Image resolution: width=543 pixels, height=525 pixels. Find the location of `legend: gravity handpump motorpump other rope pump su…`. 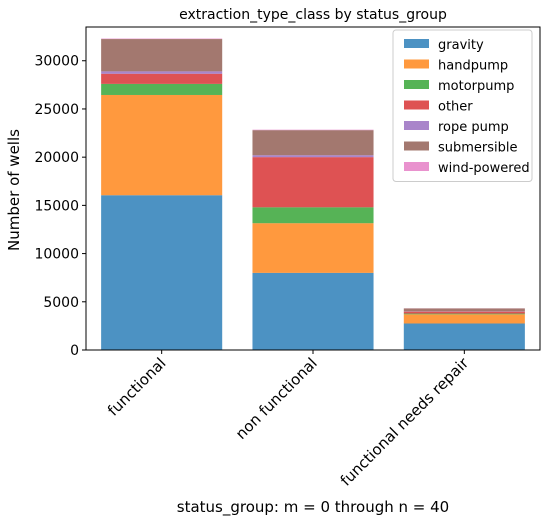

legend: gravity handpump motorpump other rope pump su… is located at coordinates (462, 106).